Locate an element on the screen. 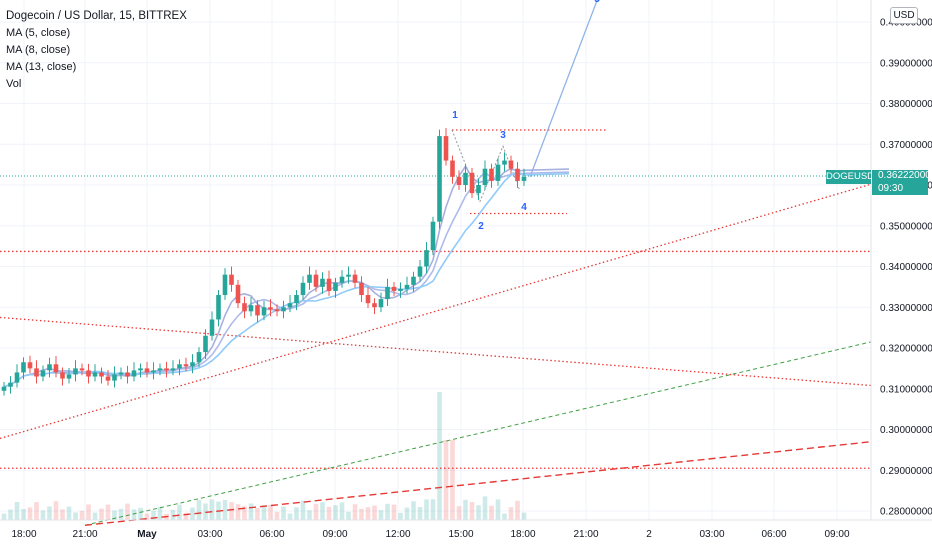 The image size is (932, 550). ma5-label: MA (5, close) is located at coordinates (38, 33).